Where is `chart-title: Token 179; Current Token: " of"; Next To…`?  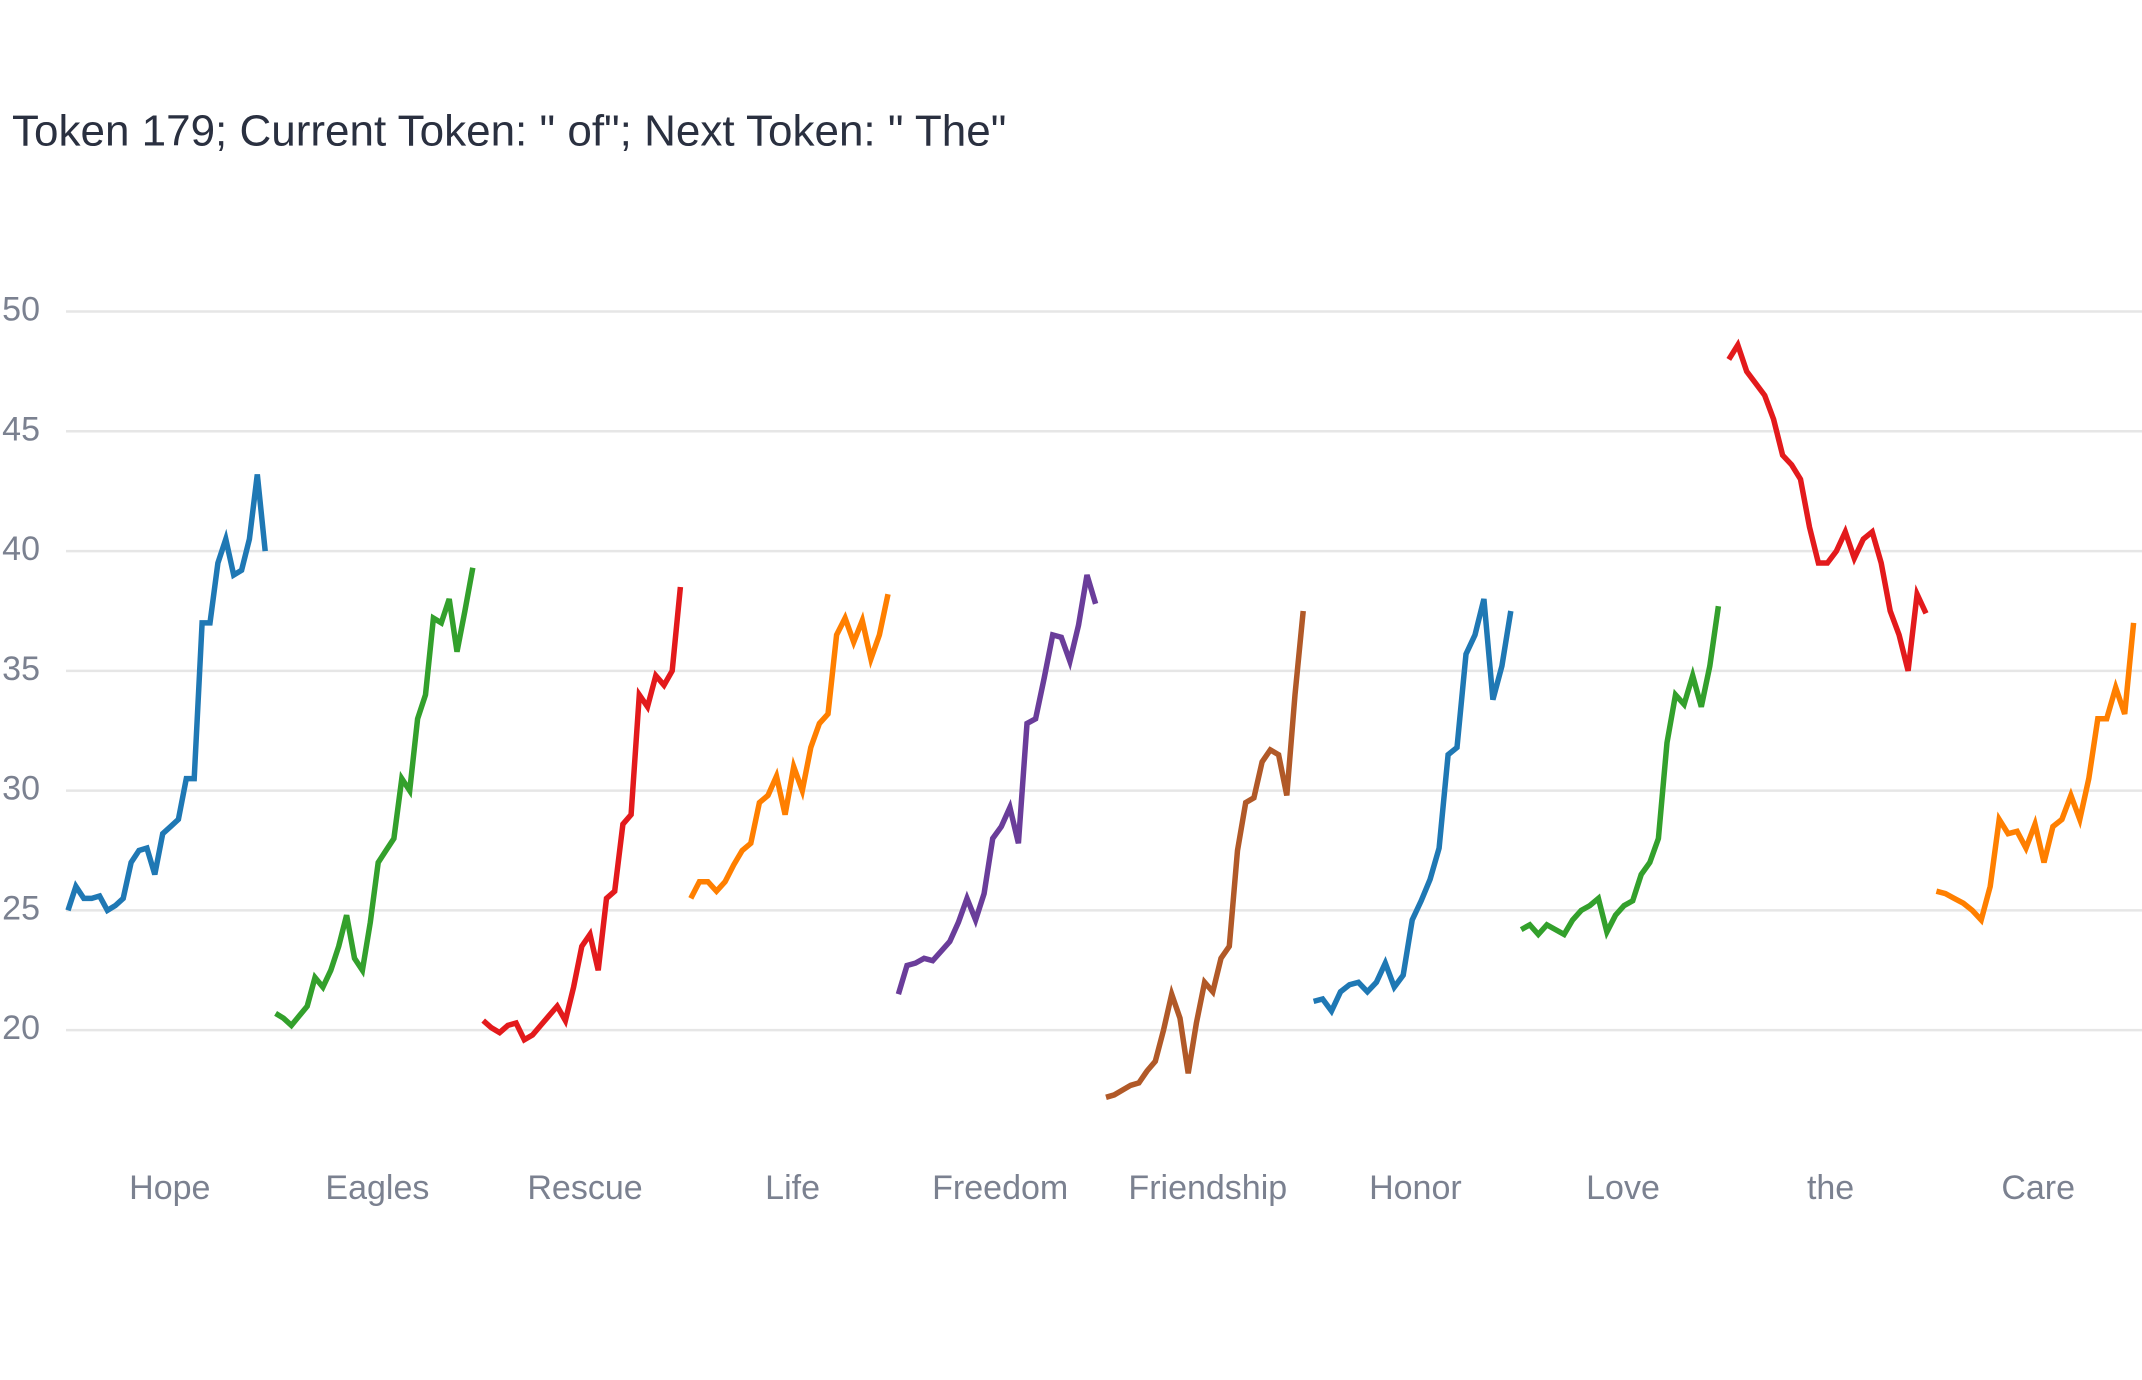
chart-title: Token 179; Current Token: " of"; Next To… is located at coordinates (509, 131).